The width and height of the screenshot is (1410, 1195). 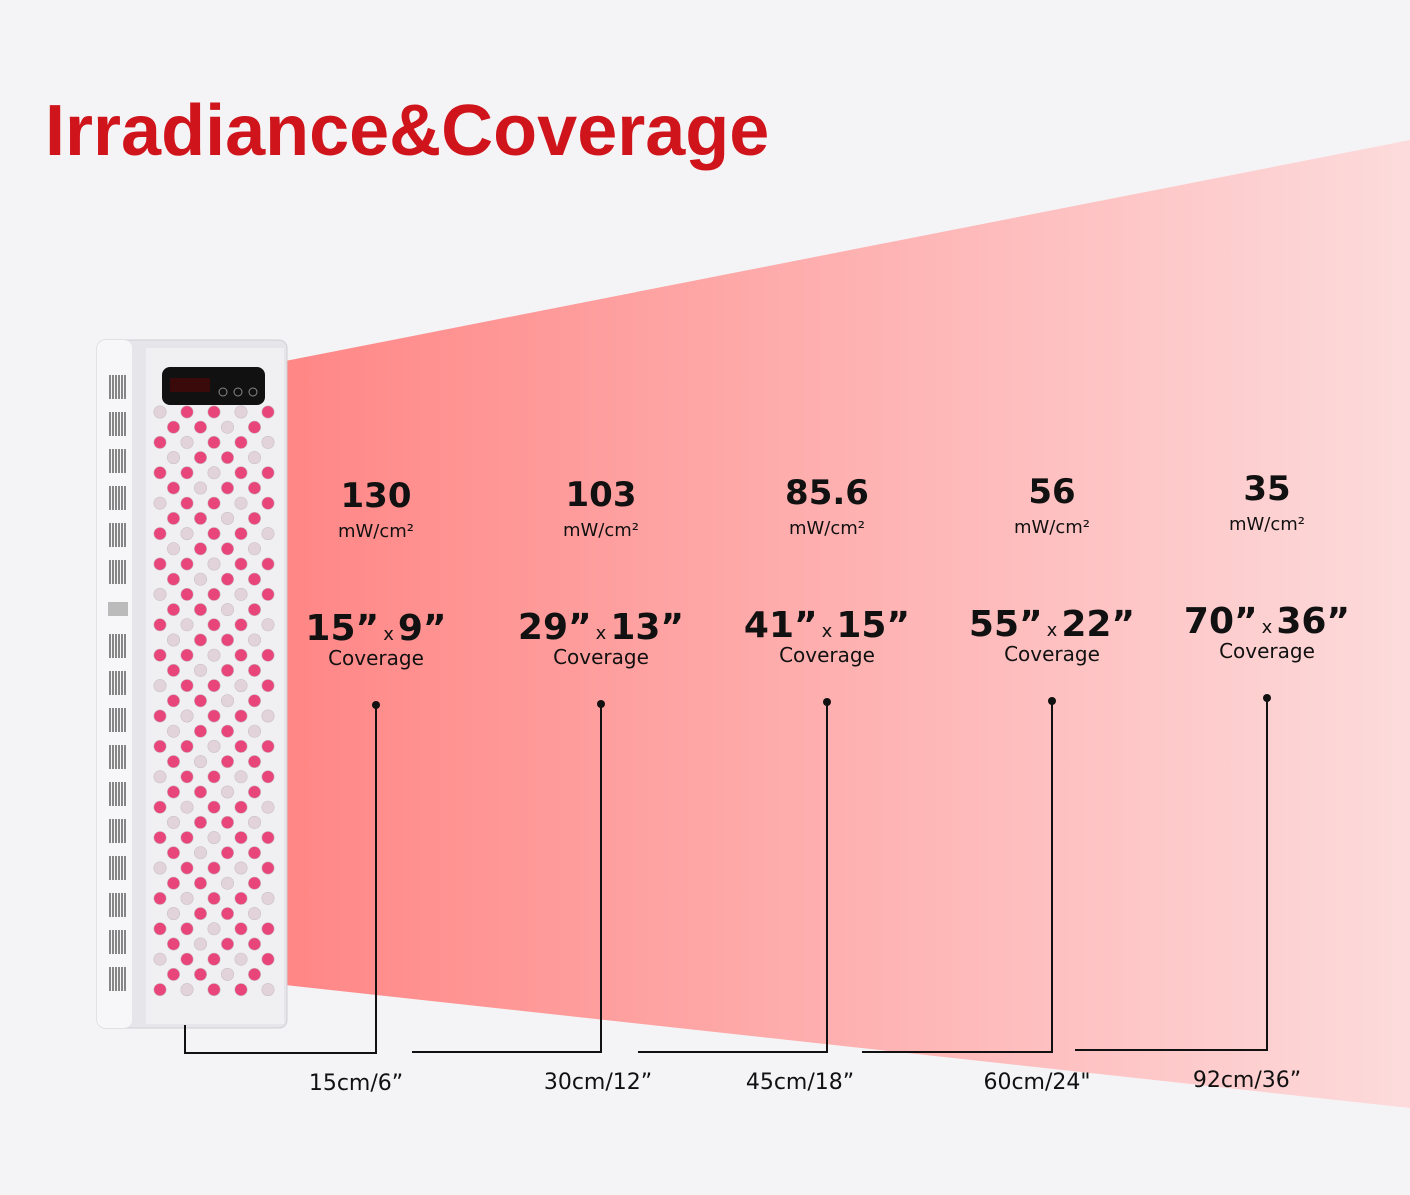 What do you see at coordinates (873, 625) in the screenshot?
I see `coverage-height: 15”` at bounding box center [873, 625].